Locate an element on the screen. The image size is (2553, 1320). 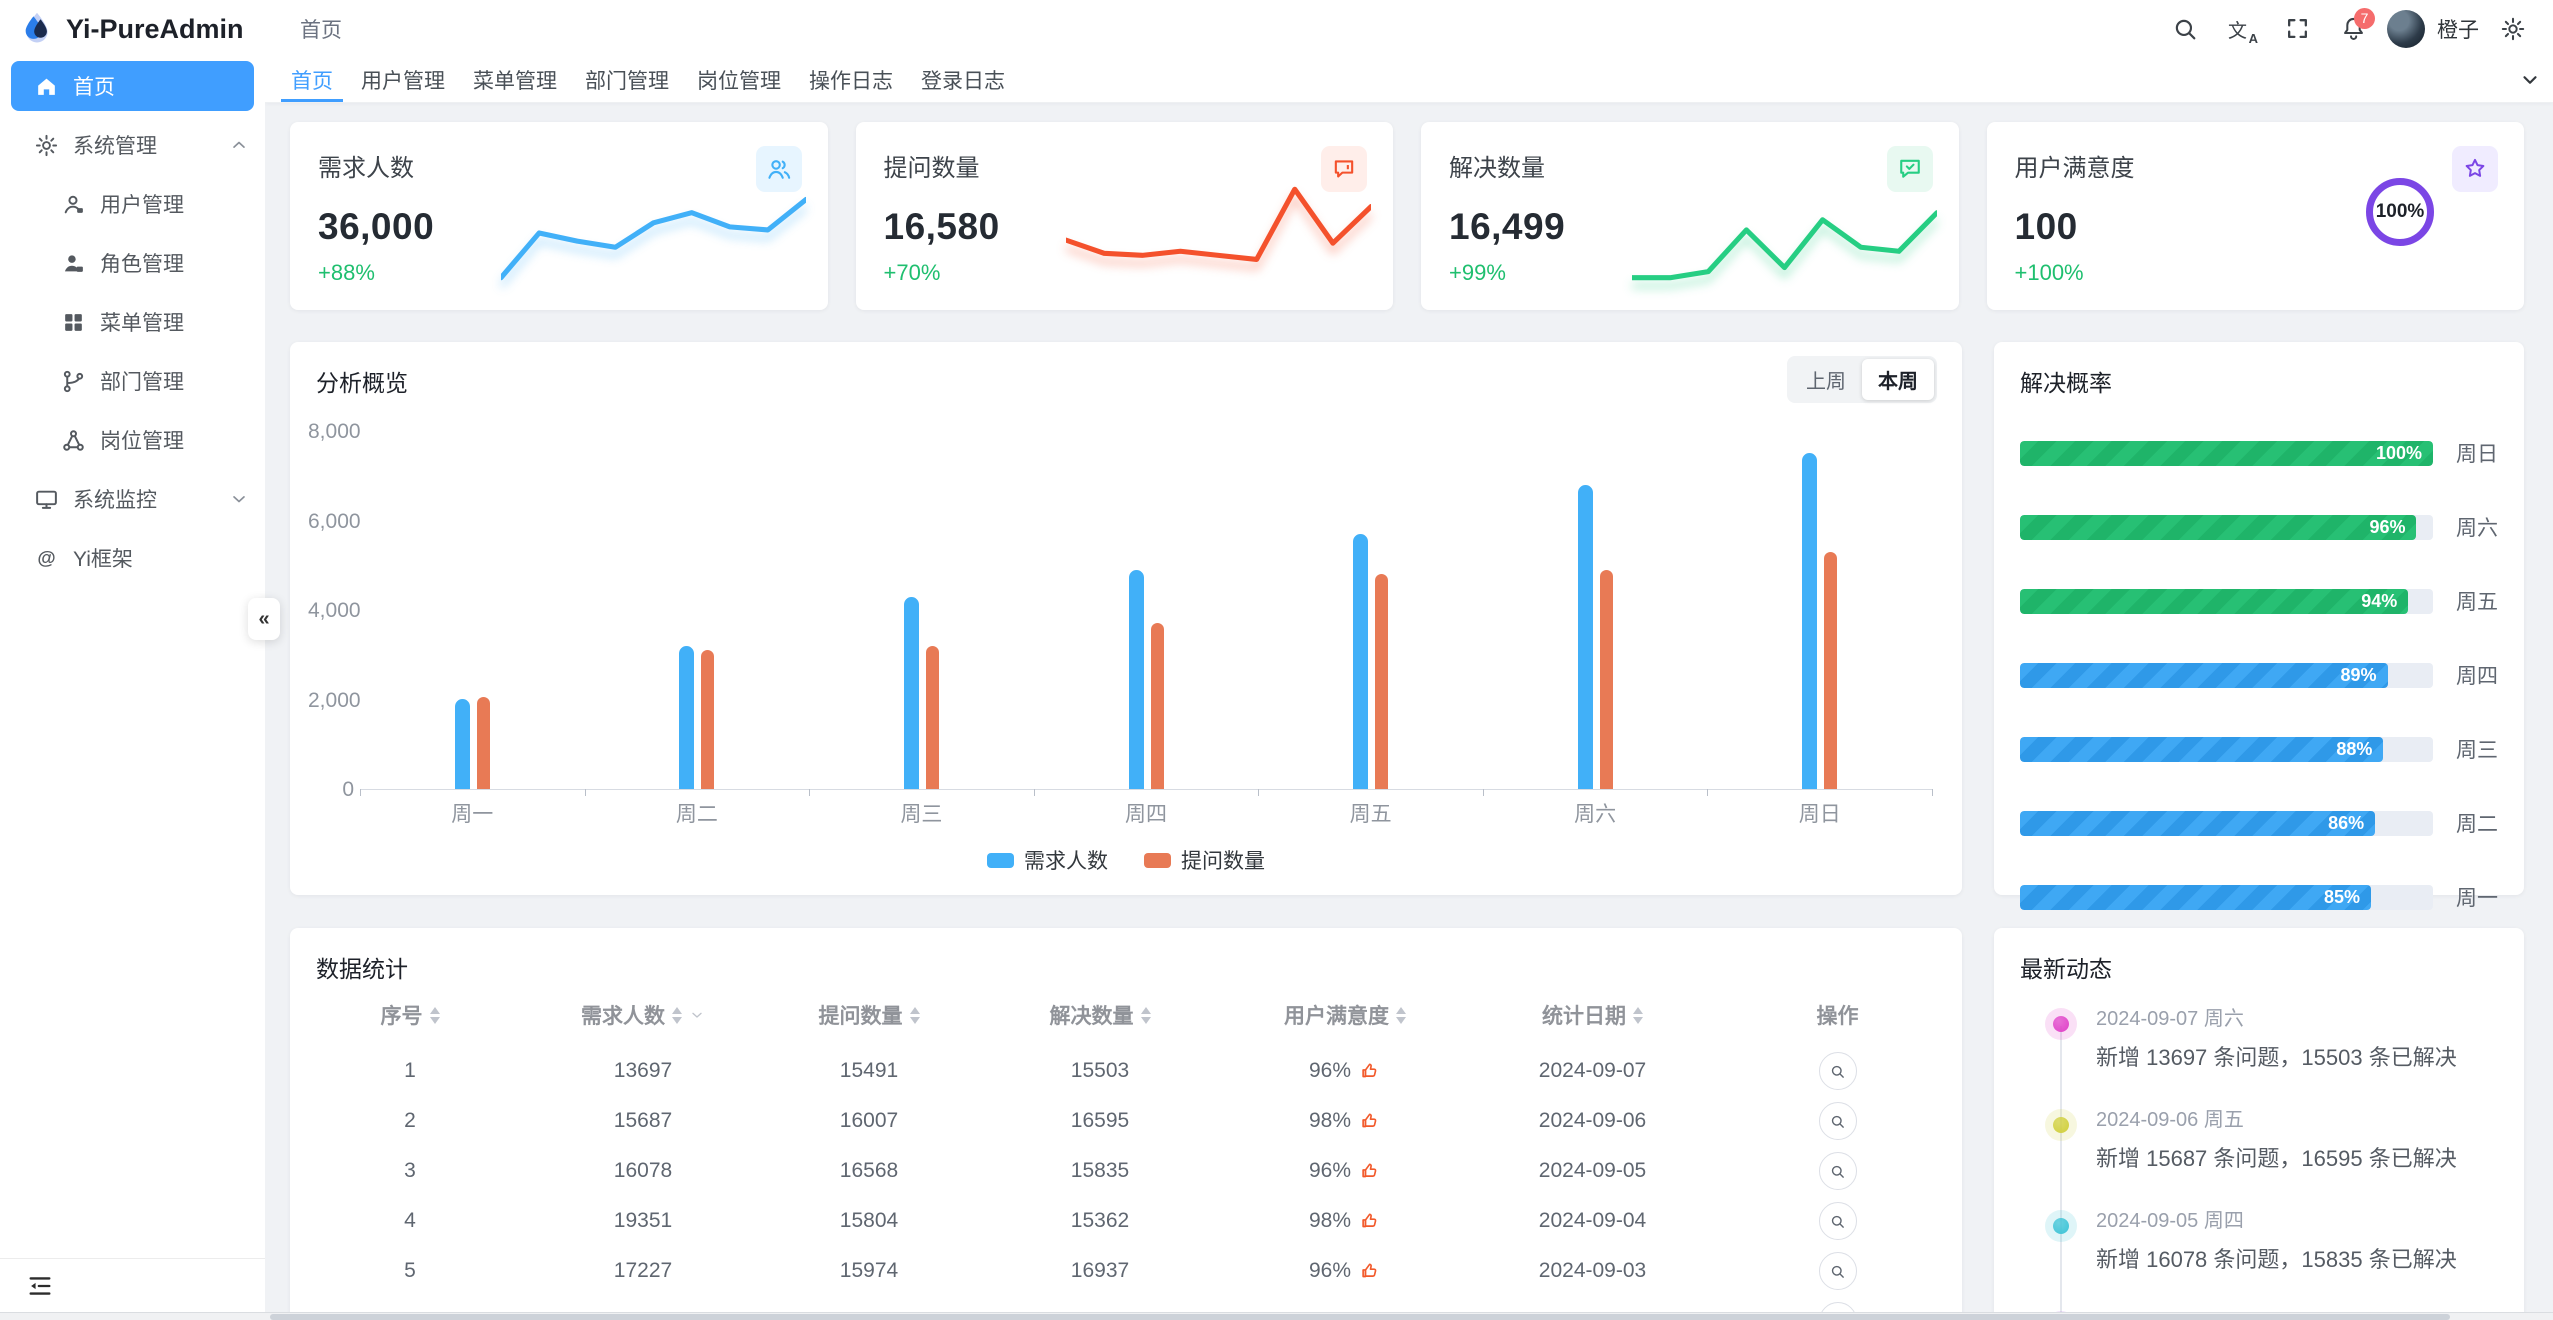
magnifier-icon is located at coordinates (1837, 1171).